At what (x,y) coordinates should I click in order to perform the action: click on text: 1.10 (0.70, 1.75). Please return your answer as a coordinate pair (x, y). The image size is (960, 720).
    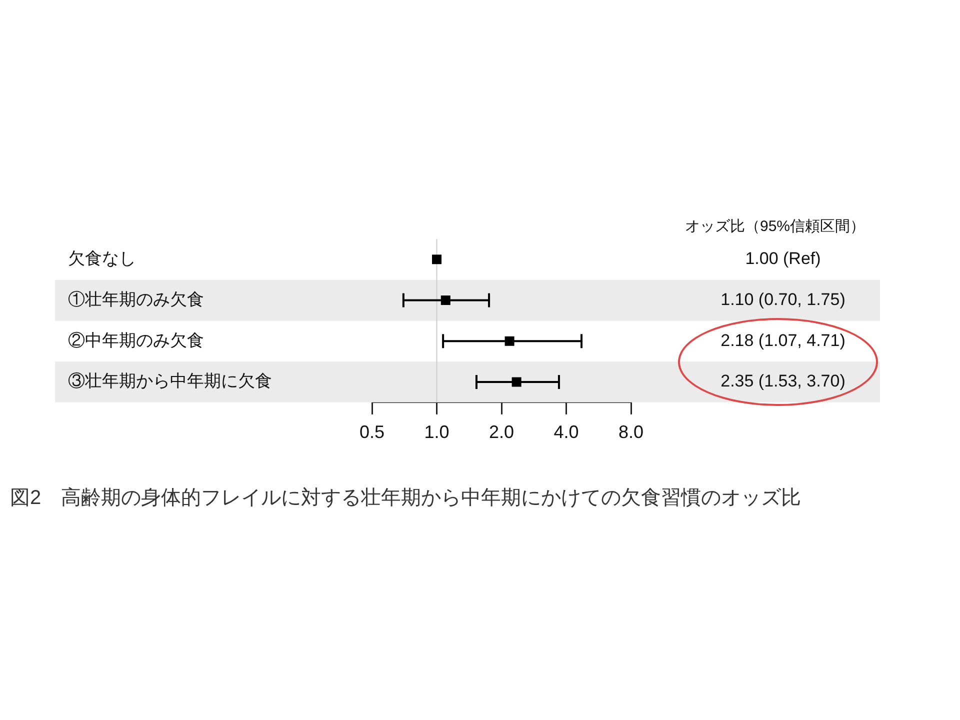
    Looking at the image, I should click on (783, 299).